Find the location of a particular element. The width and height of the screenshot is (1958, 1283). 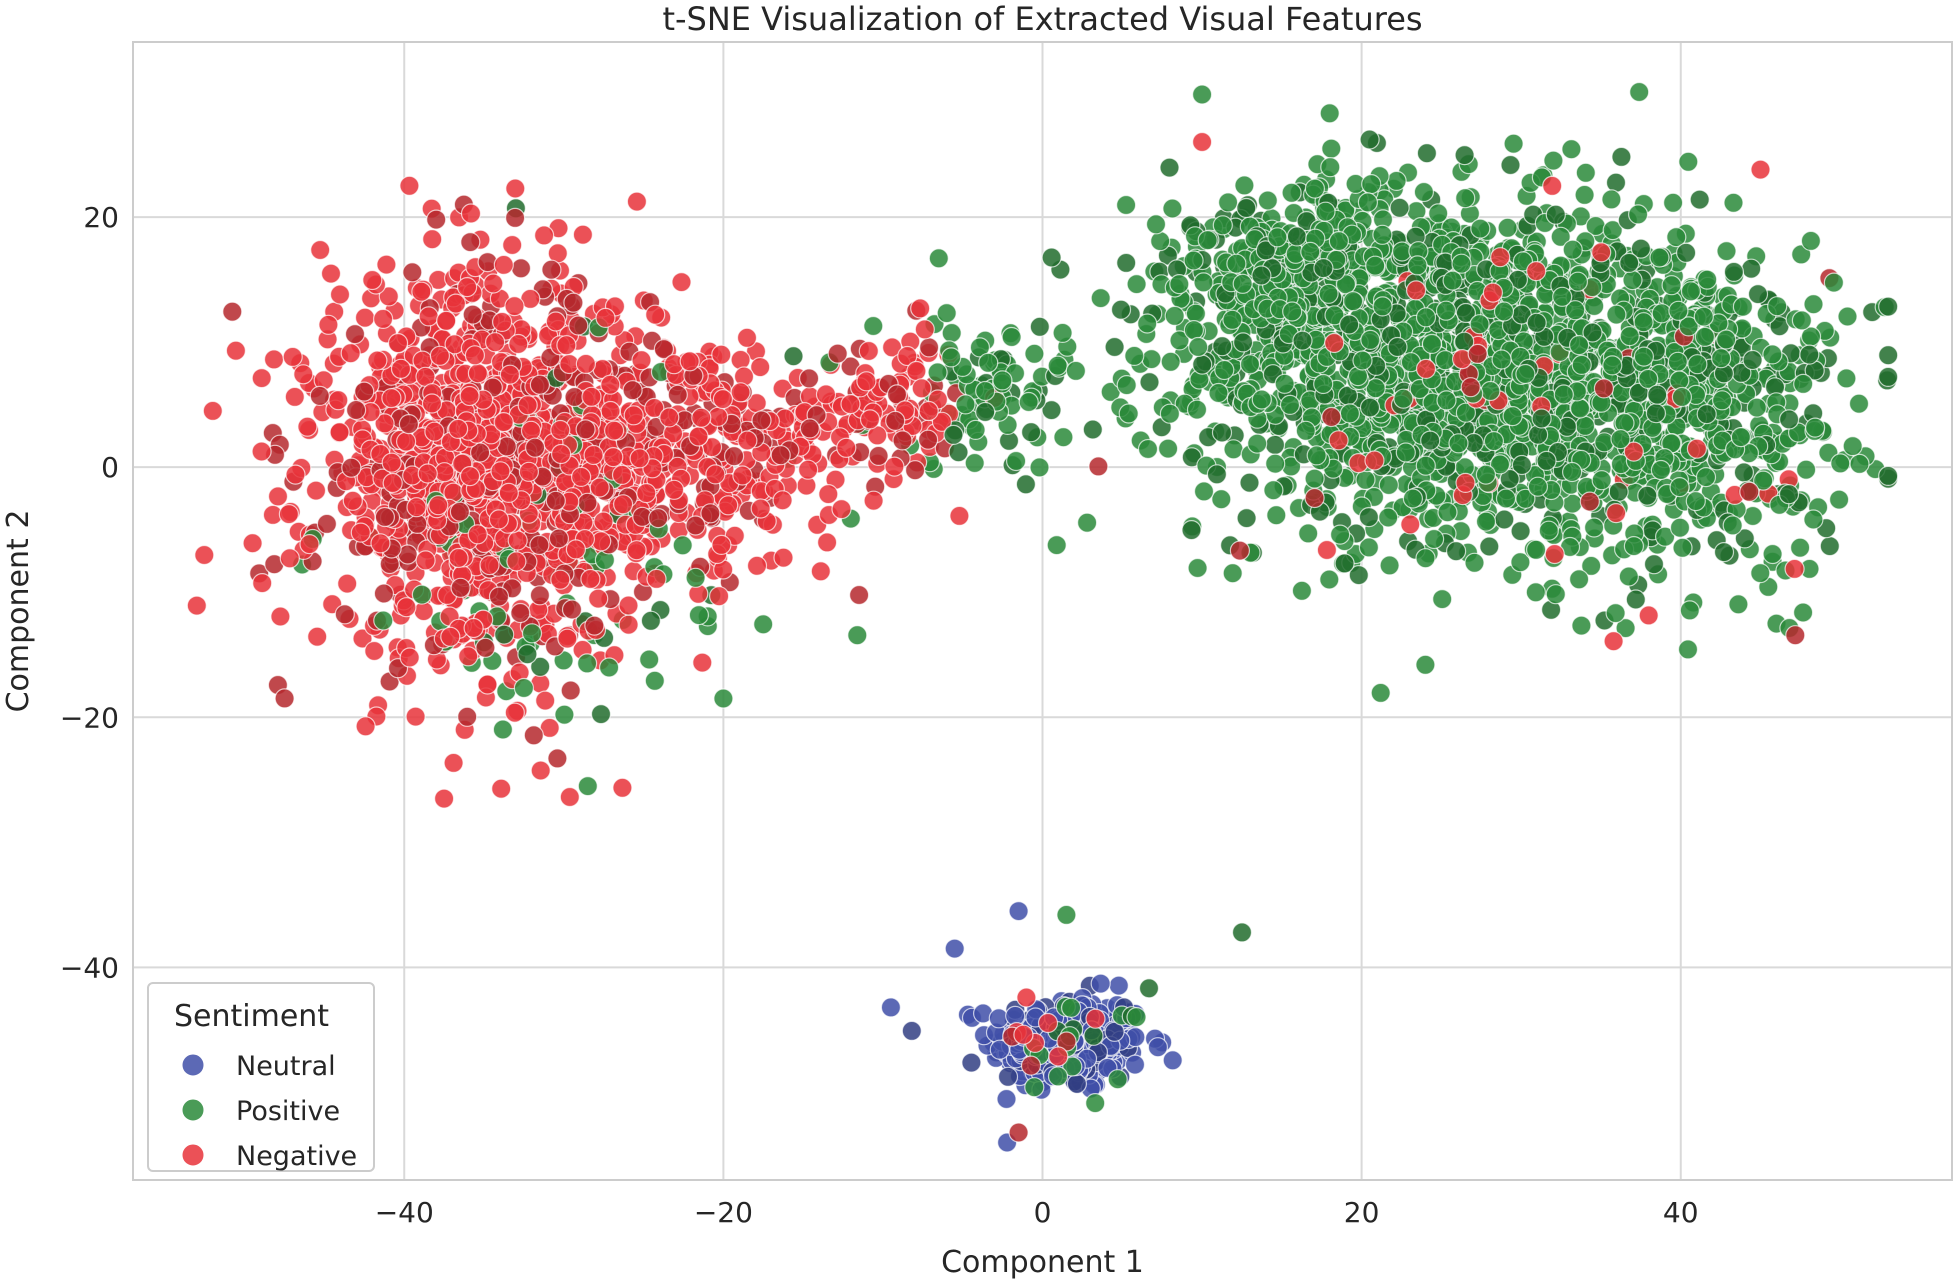

legend-label-negative: Negative is located at coordinates (296, 1156).